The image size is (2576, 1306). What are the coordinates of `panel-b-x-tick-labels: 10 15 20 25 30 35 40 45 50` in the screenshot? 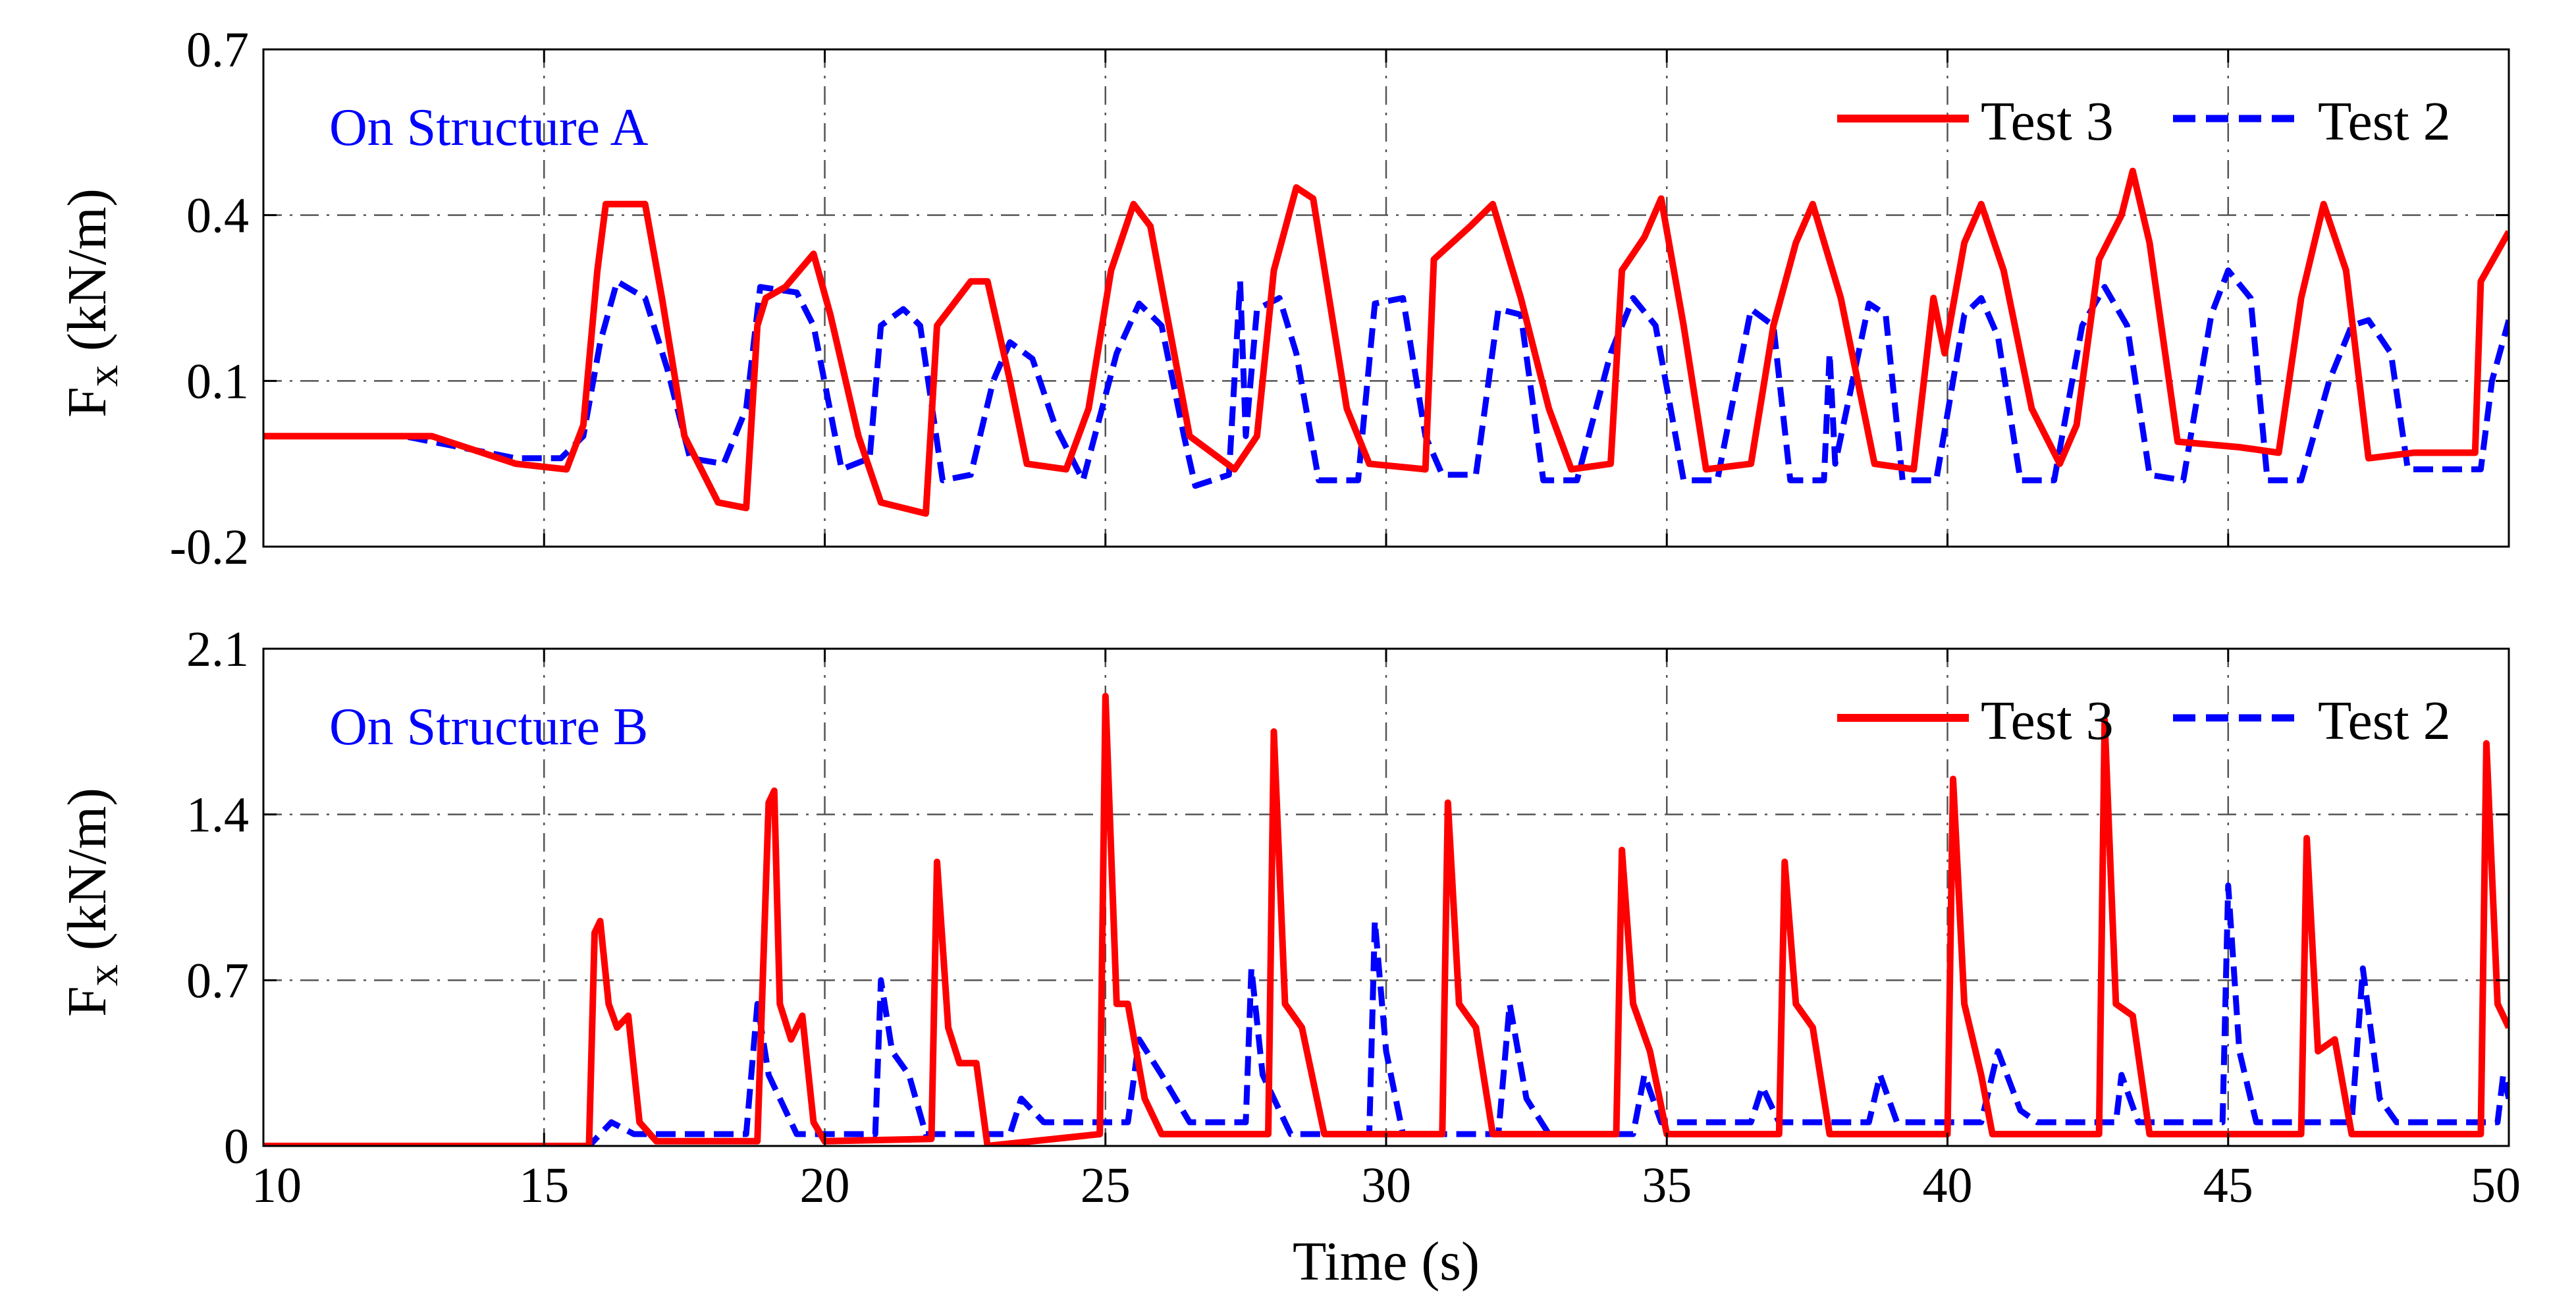 It's located at (1387, 1185).